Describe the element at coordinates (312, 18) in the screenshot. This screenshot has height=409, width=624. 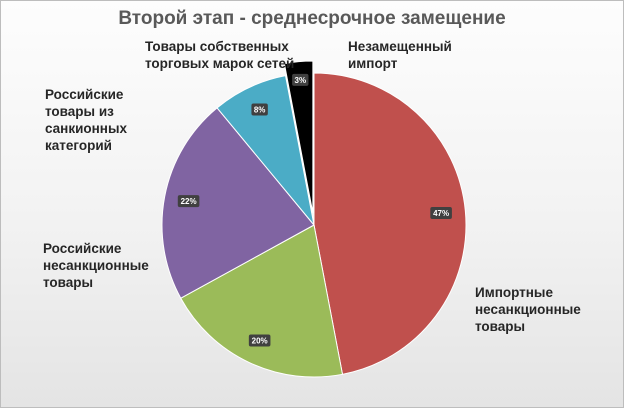
I see `chart-title: Второй этап - среднесрочное замещение` at that location.